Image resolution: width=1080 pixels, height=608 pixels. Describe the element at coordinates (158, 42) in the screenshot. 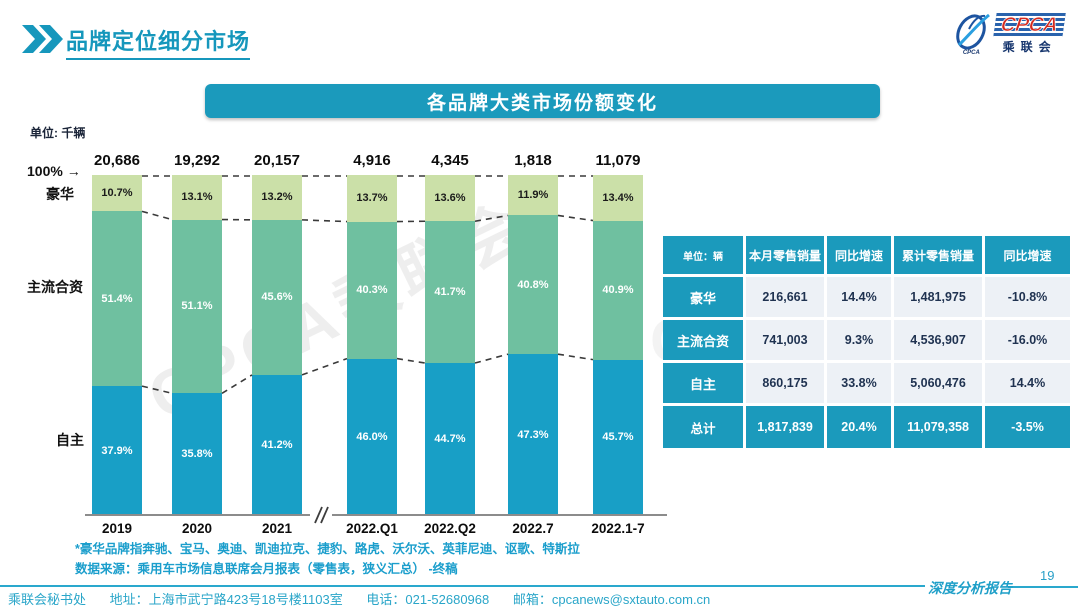

I see `page-title: 品牌定位细分市场` at that location.